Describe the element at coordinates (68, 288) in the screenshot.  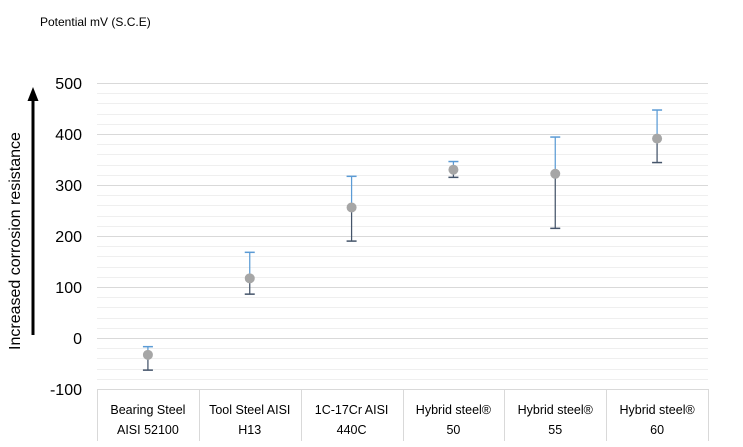
I see `y-tick-label: 100` at that location.